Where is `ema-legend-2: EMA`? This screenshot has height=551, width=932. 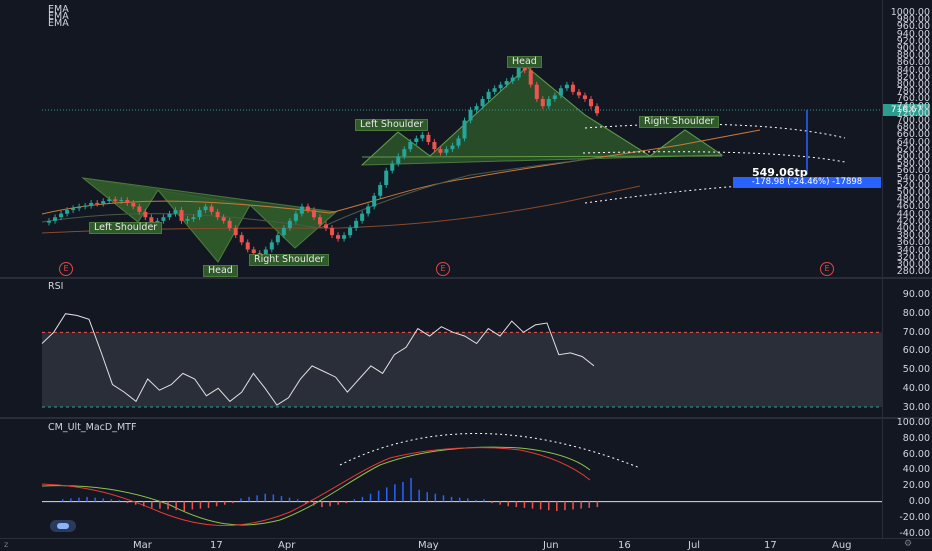 ema-legend-2: EMA is located at coordinates (58, 16).